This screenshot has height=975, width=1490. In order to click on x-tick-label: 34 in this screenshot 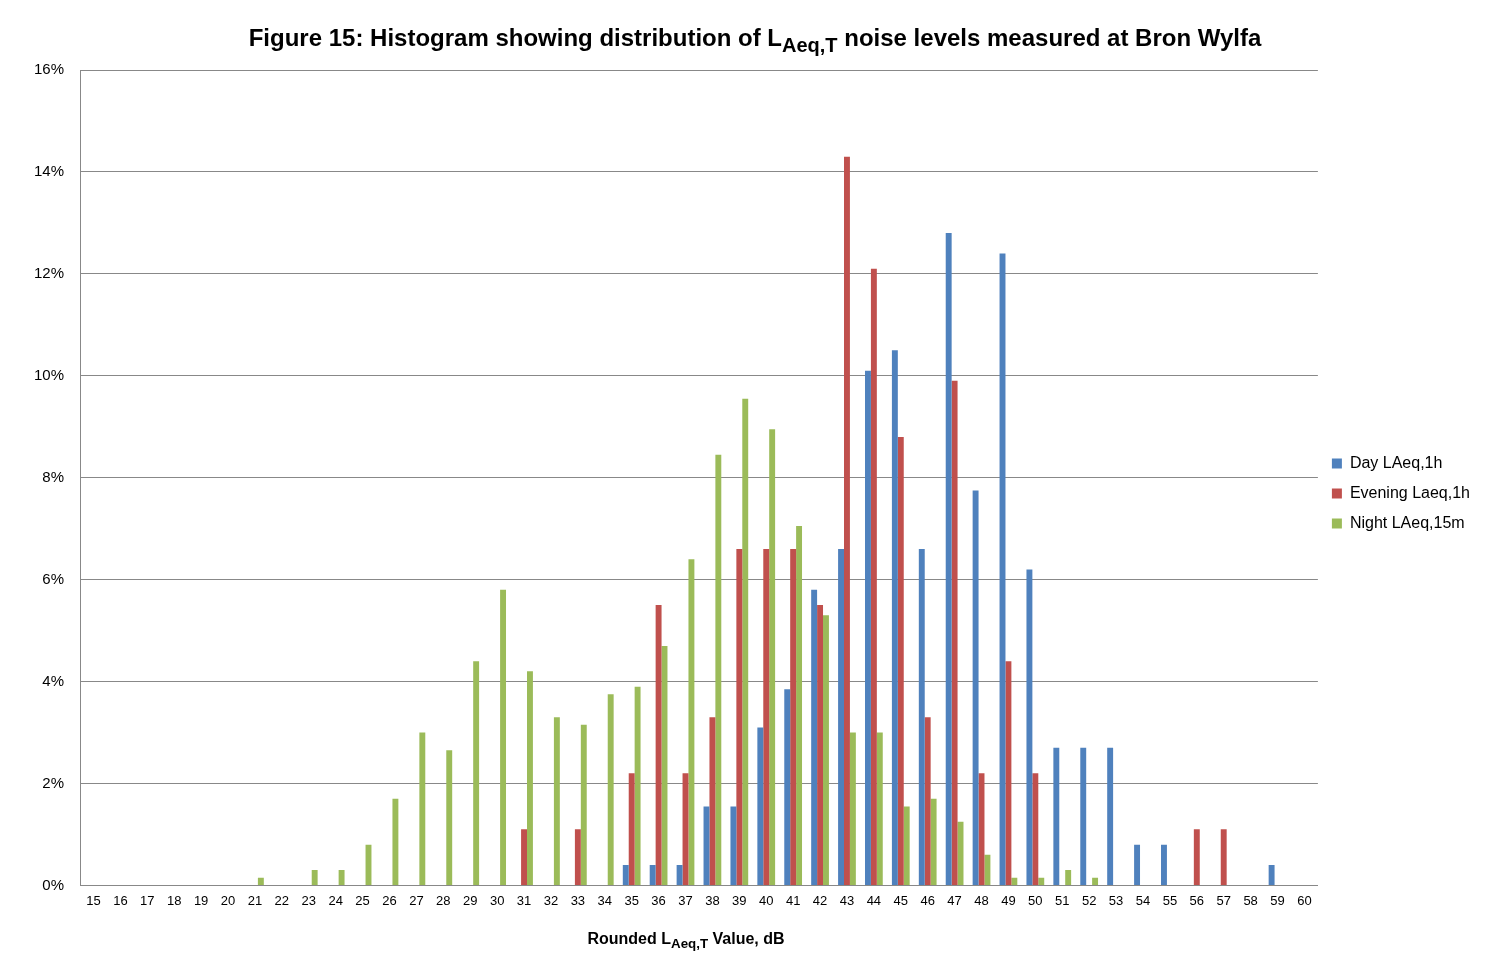, I will do `click(605, 900)`.